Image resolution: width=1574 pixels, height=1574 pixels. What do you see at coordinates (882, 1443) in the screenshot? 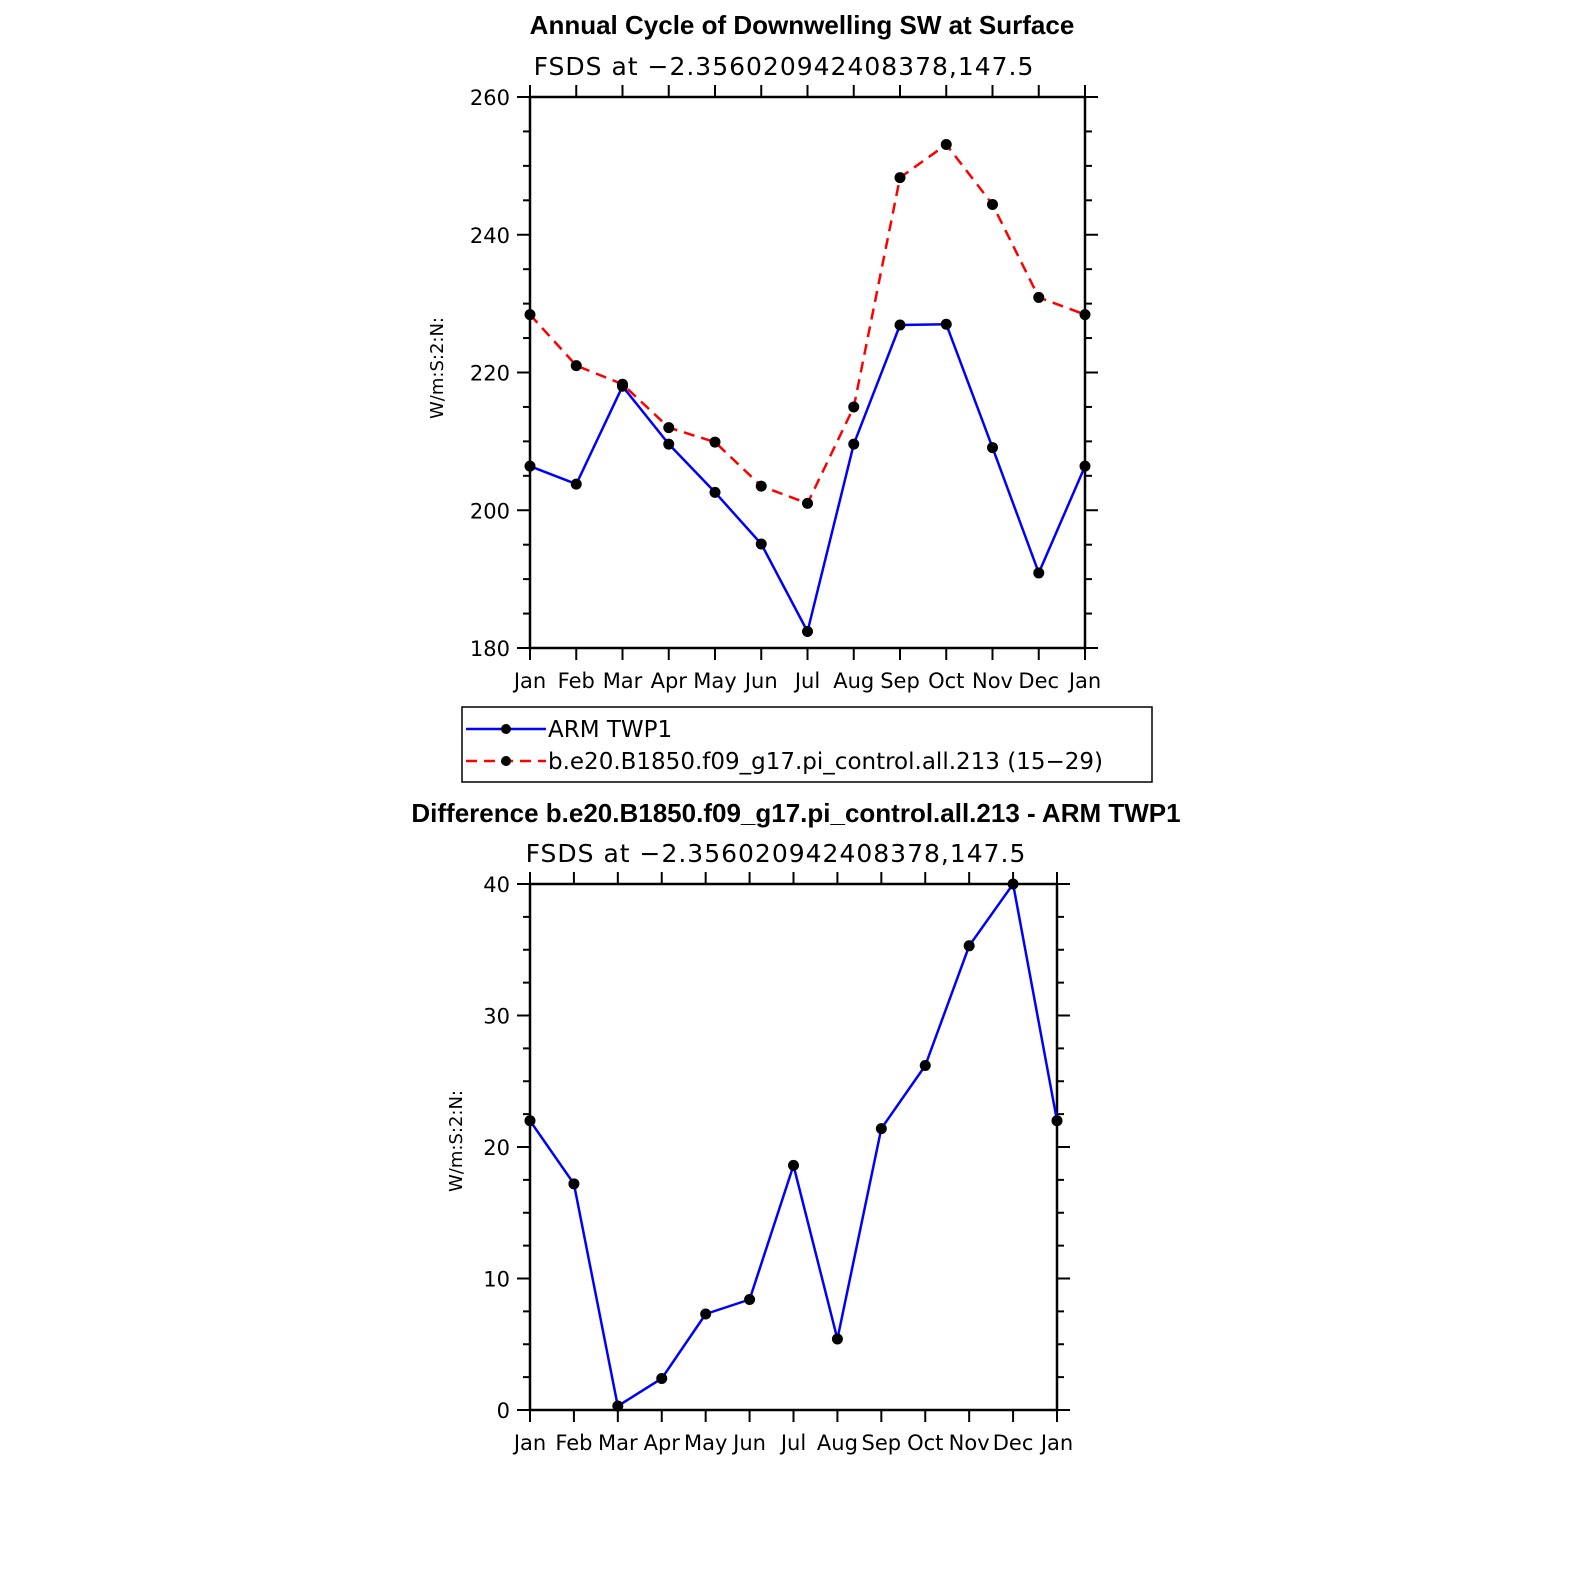
I see `chart2-xtick-label: Sep` at bounding box center [882, 1443].